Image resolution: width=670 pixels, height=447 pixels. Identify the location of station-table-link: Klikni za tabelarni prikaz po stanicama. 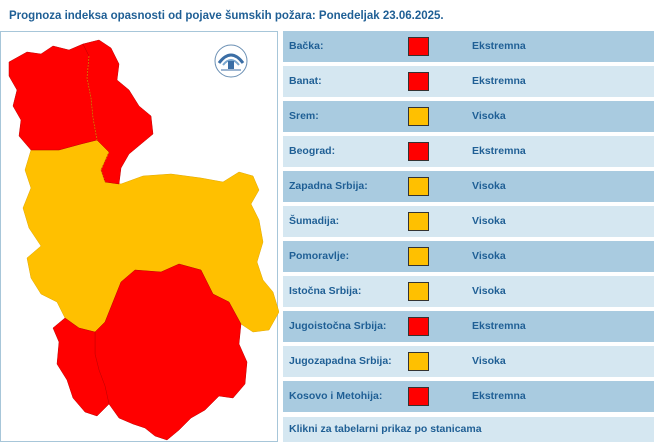
(385, 429).